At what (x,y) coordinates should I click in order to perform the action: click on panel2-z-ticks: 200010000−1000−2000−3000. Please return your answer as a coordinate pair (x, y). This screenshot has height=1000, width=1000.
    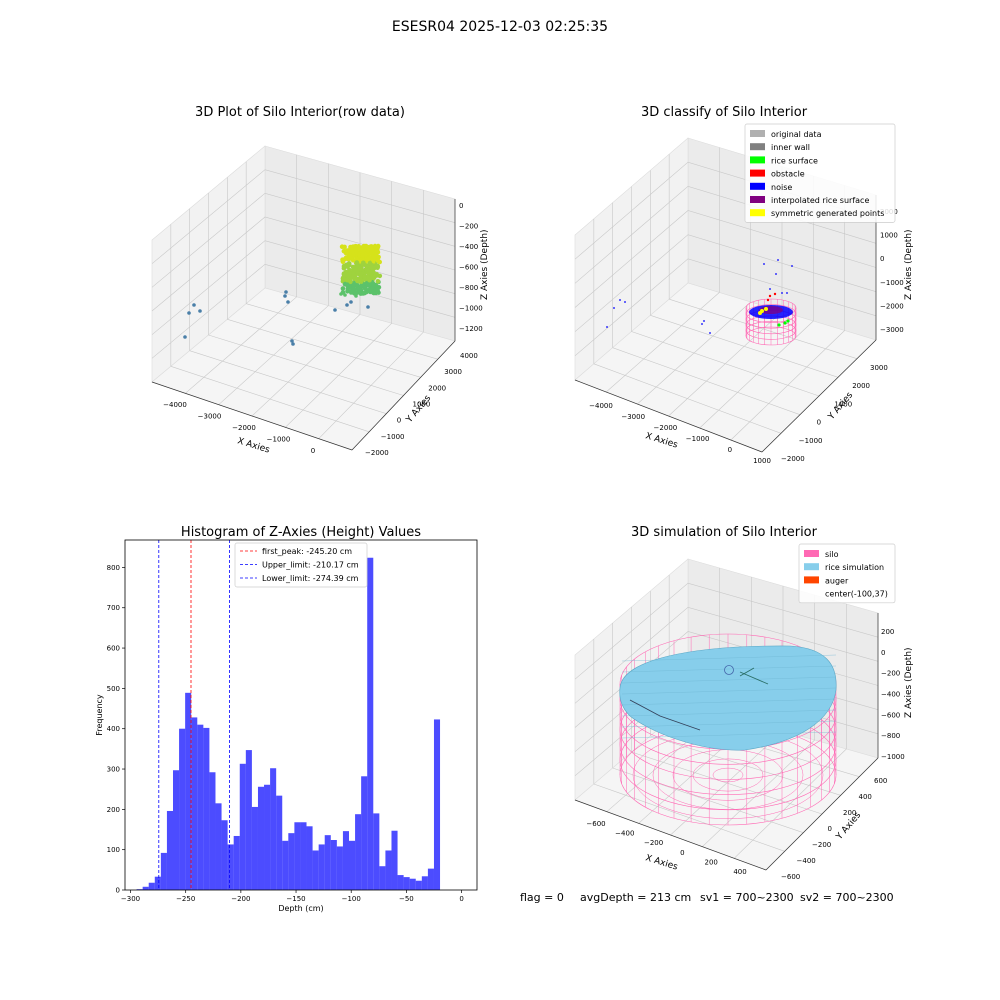
    Looking at the image, I should click on (892, 271).